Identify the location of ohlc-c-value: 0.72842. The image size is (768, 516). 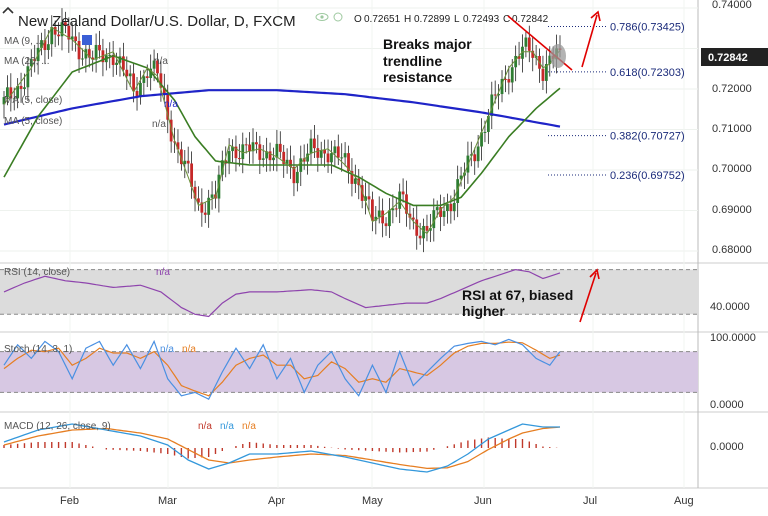
(530, 19).